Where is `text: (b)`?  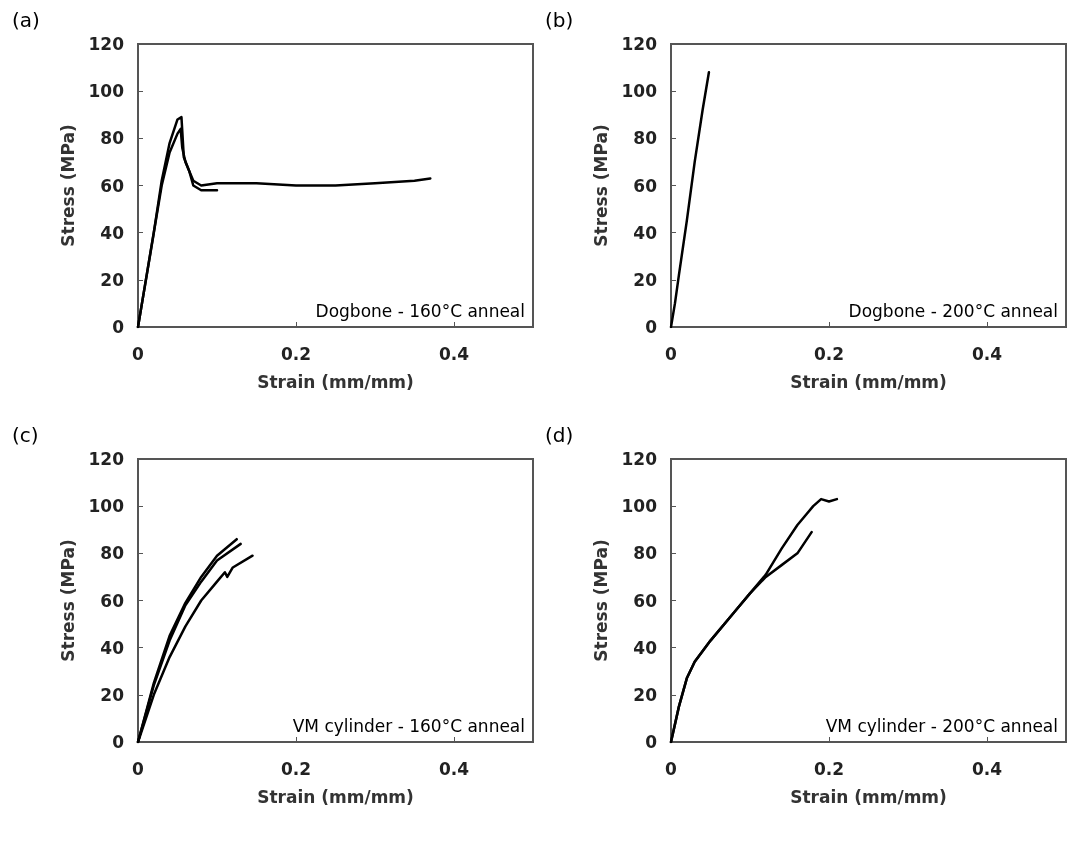
text: (b) is located at coordinates (559, 20).